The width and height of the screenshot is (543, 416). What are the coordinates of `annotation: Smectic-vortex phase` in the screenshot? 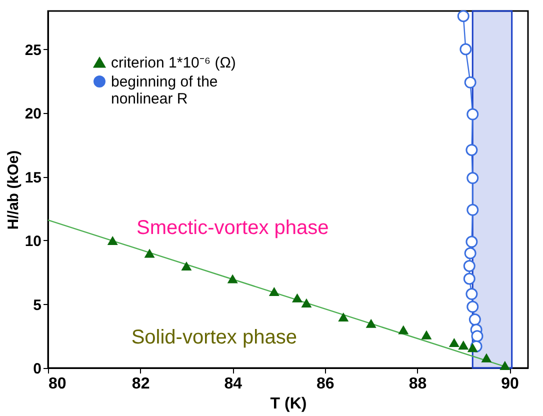 It's located at (232, 227).